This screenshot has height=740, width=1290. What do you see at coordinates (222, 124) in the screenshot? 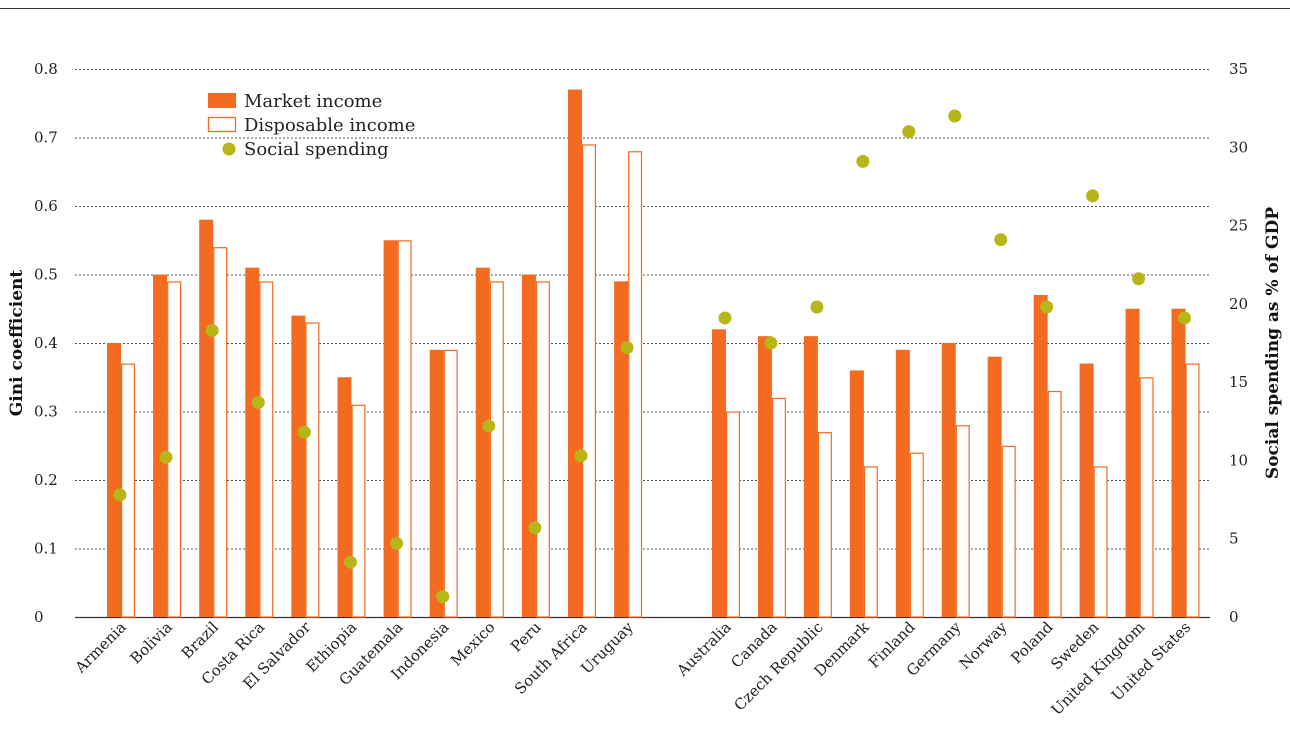
I see `legend-disposable-income-swatch` at bounding box center [222, 124].